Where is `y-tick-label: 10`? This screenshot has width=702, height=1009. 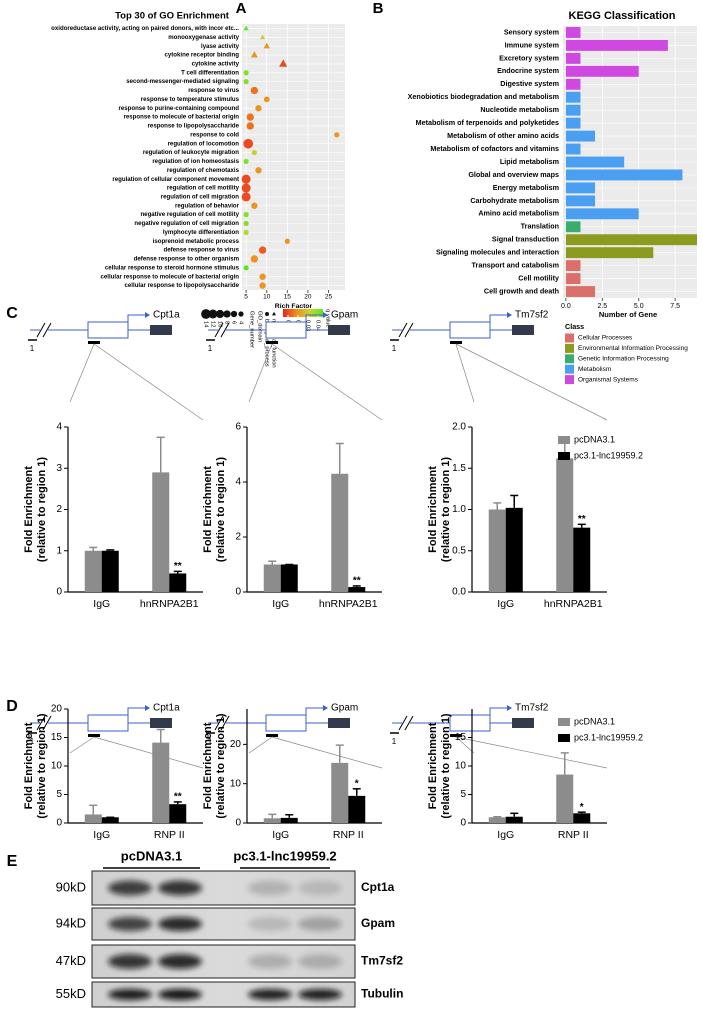
y-tick-label: 10 is located at coordinates (57, 766).